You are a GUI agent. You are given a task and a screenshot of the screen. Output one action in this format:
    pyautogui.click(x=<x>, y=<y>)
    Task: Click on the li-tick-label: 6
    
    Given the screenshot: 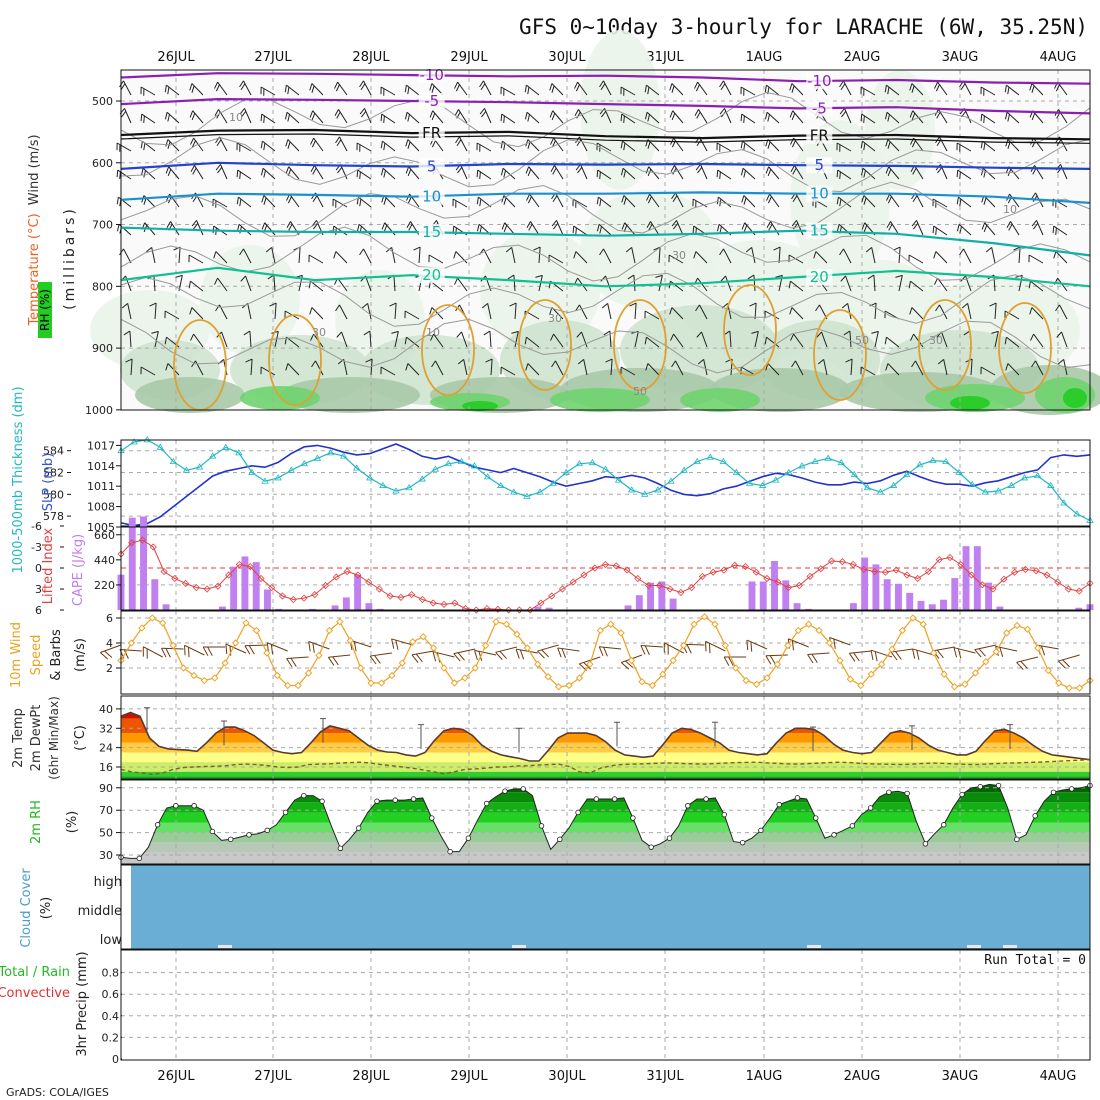 What is the action you would take?
    pyautogui.click(x=38, y=610)
    